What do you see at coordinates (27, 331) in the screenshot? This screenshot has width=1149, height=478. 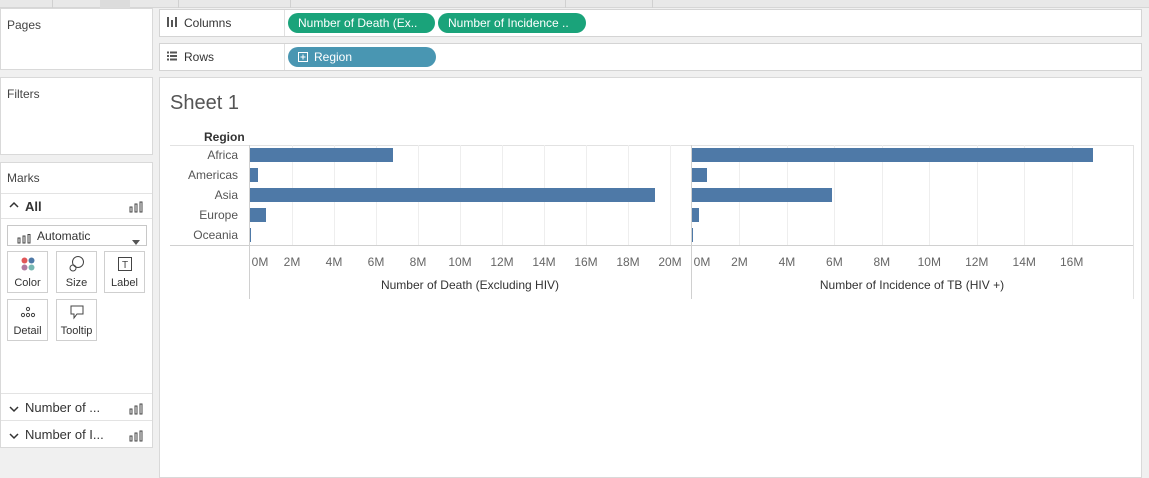 I see `detail-label: Detail` at bounding box center [27, 331].